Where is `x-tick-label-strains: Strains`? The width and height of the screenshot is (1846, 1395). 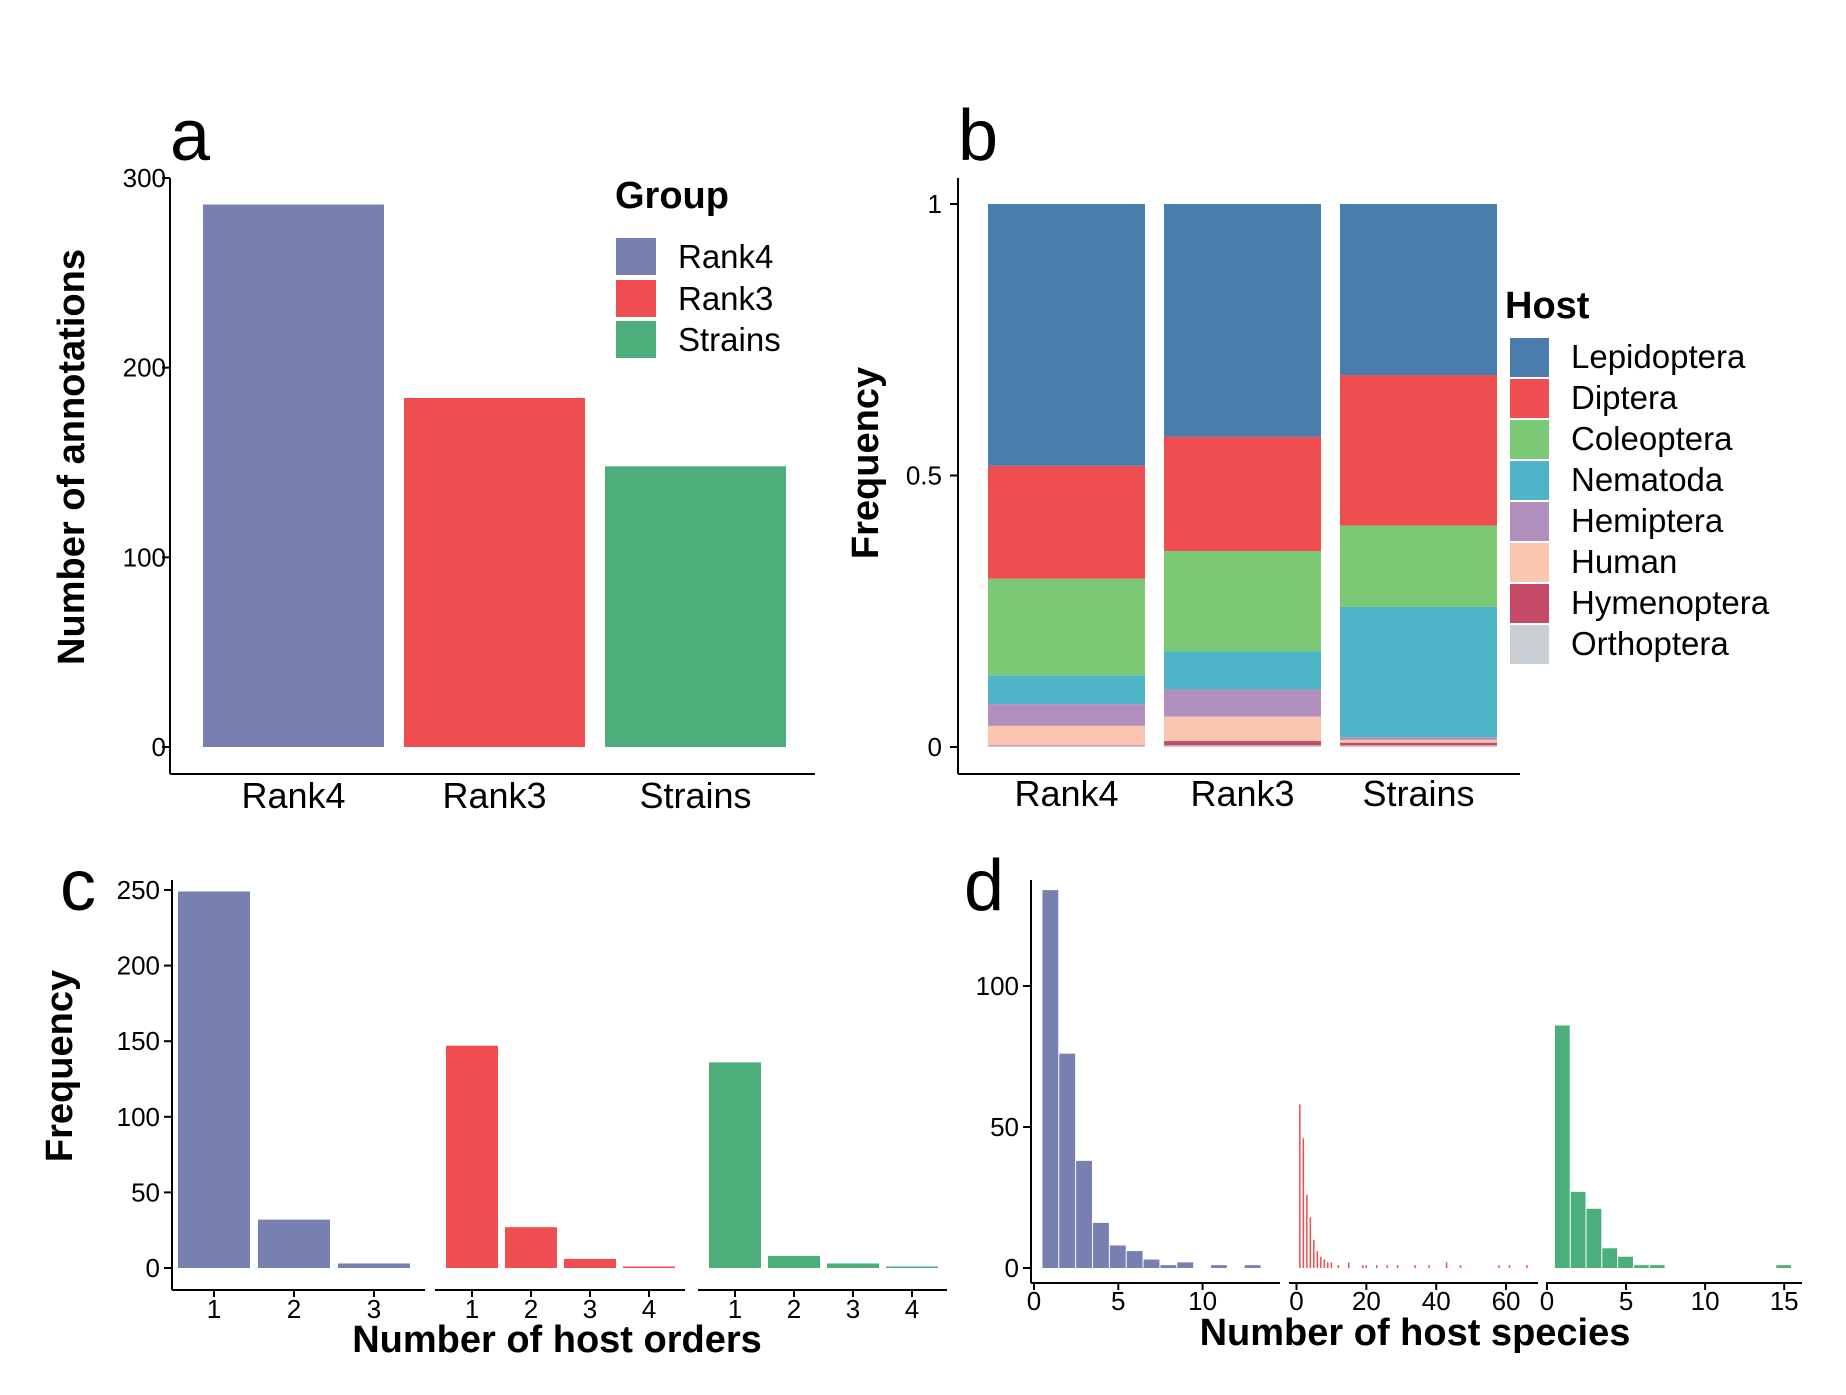 x-tick-label-strains: Strains is located at coordinates (1418, 793).